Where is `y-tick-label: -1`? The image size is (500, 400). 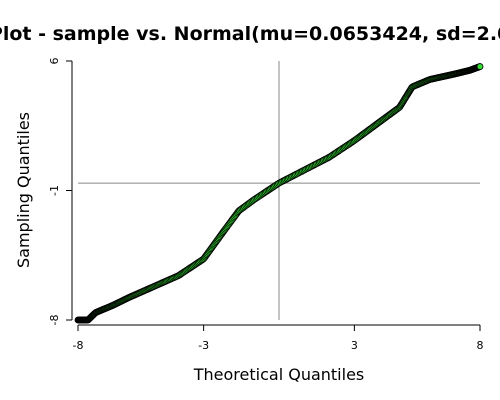 y-tick-label: -1 is located at coordinates (54, 190).